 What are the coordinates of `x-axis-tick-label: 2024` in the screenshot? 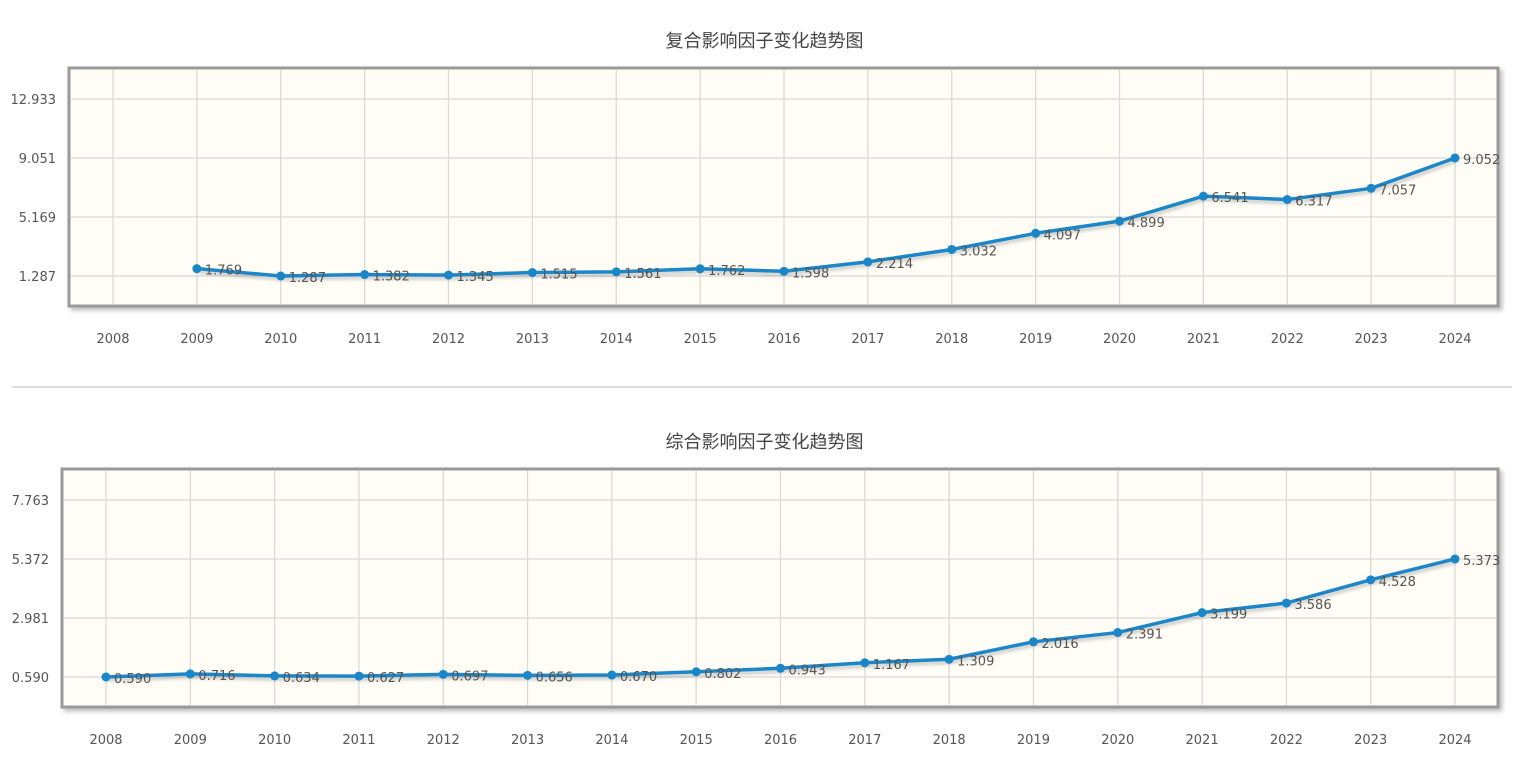 It's located at (1454, 740).